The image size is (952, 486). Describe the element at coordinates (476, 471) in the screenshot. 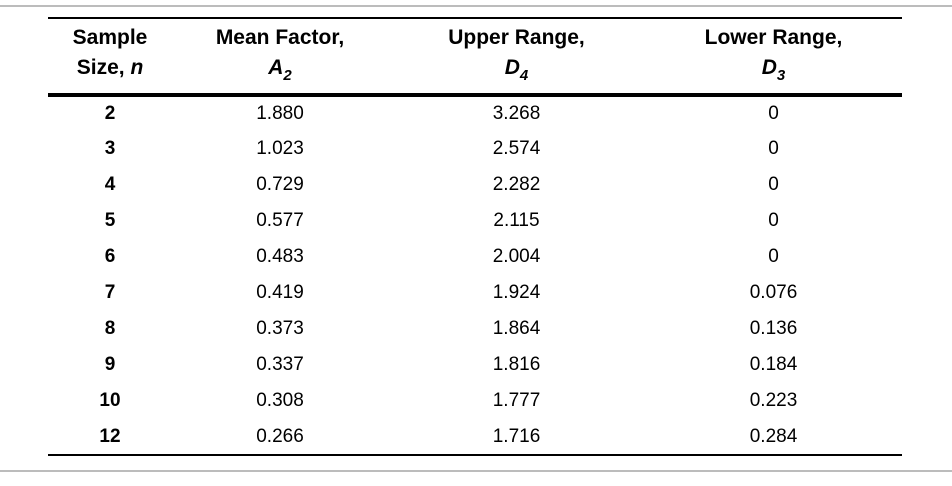

I see `bottom-divider-line` at that location.